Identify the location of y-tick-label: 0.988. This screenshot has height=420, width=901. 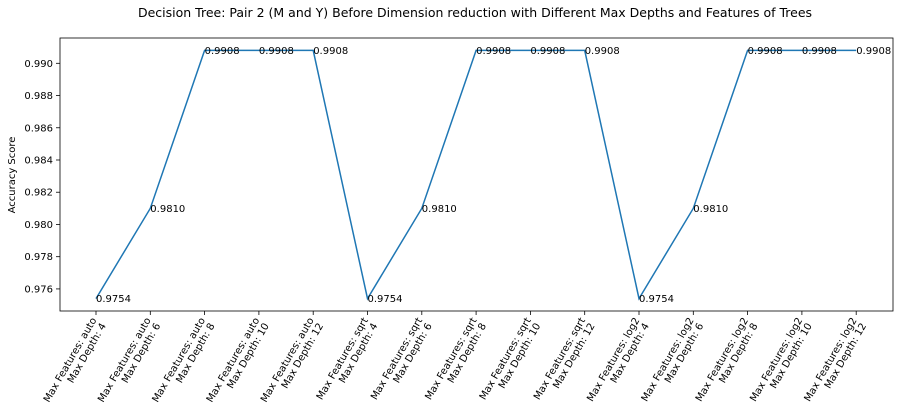
(38, 96).